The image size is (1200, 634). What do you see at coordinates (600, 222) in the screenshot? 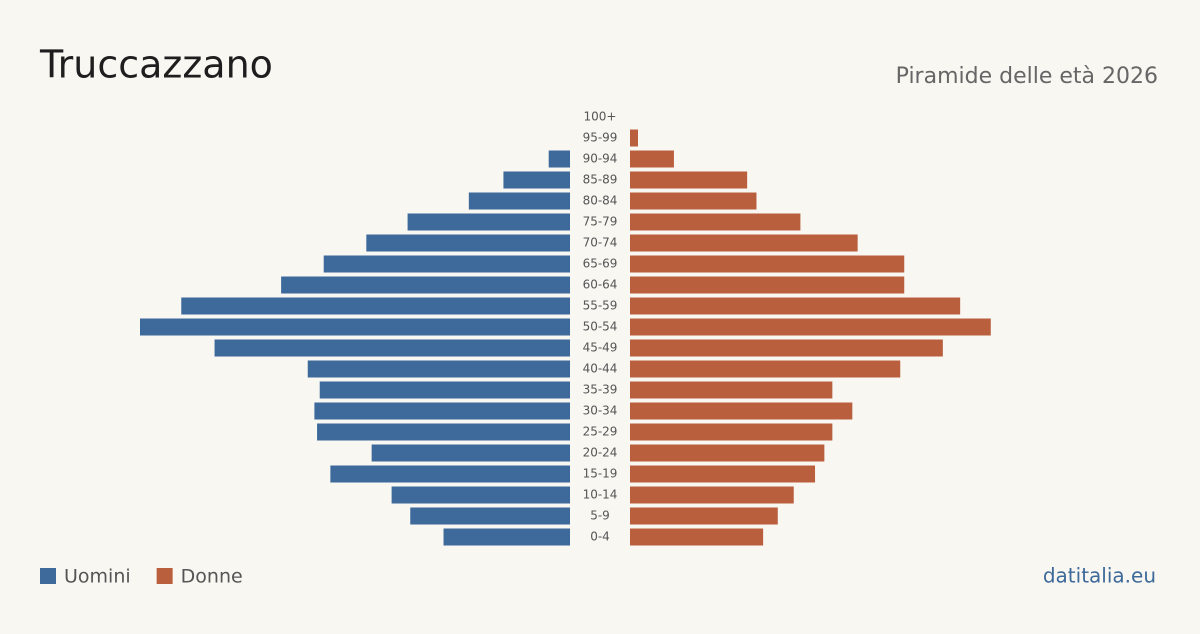
I see `age-label: 75-79` at bounding box center [600, 222].